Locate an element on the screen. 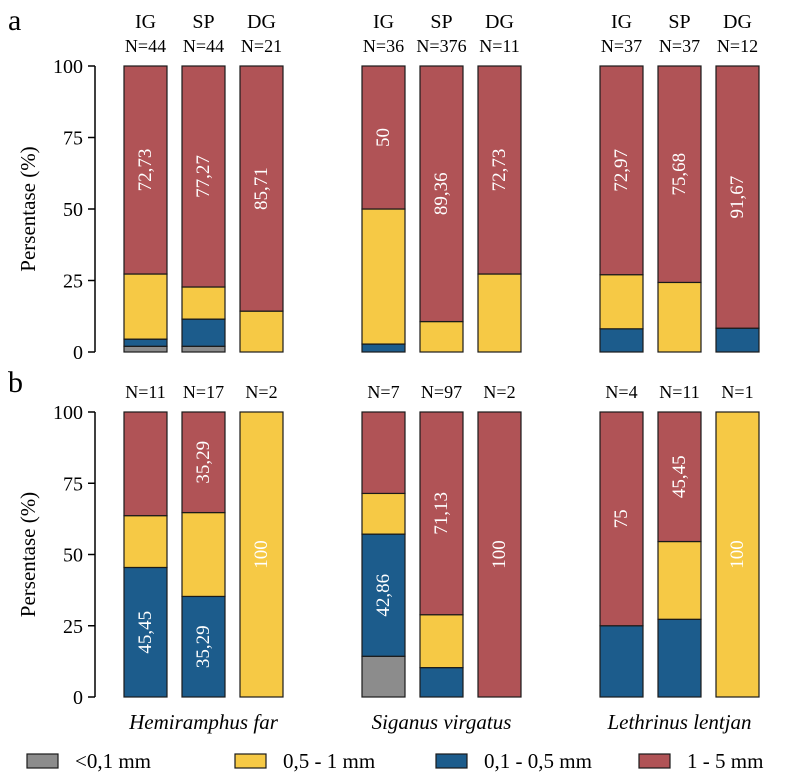  bar-data-label: 42,86 is located at coordinates (383, 595).